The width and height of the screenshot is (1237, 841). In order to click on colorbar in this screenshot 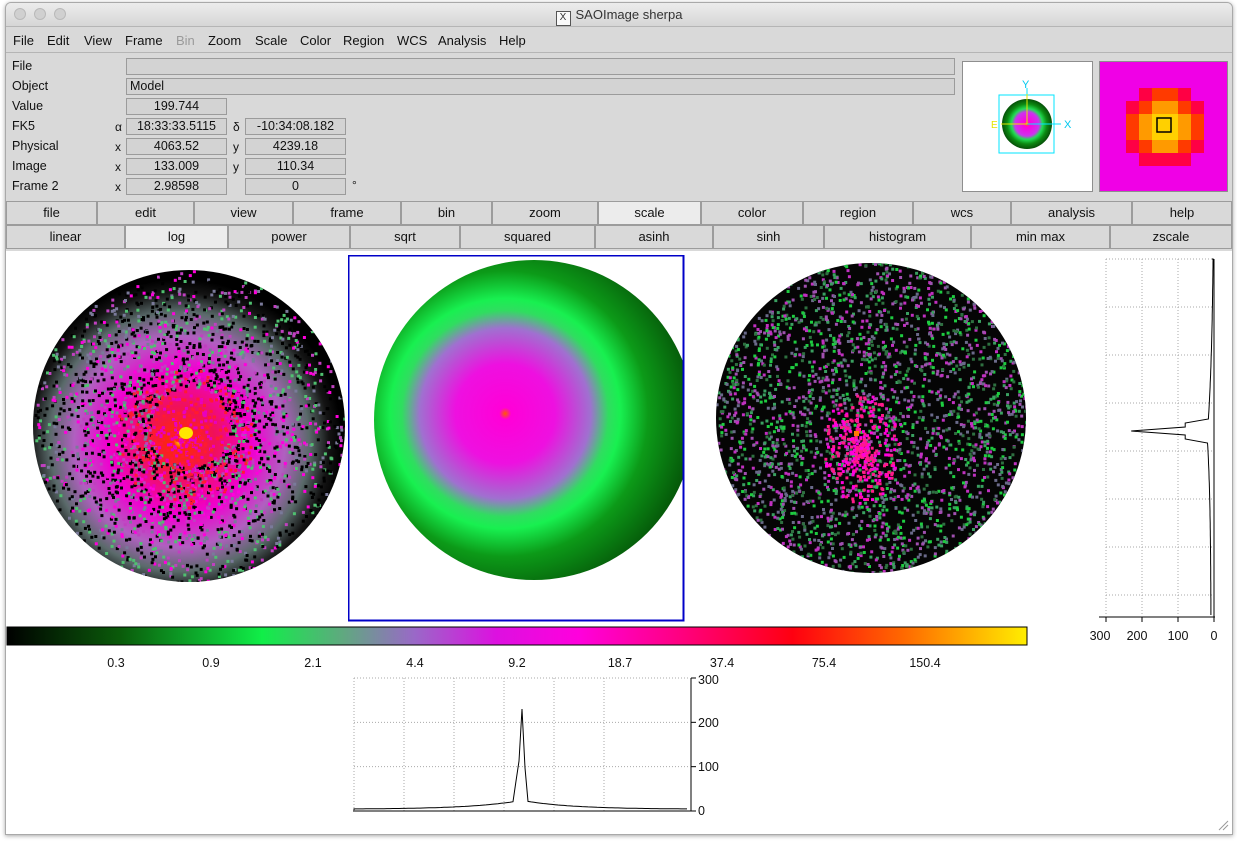, I will do `click(517, 637)`.